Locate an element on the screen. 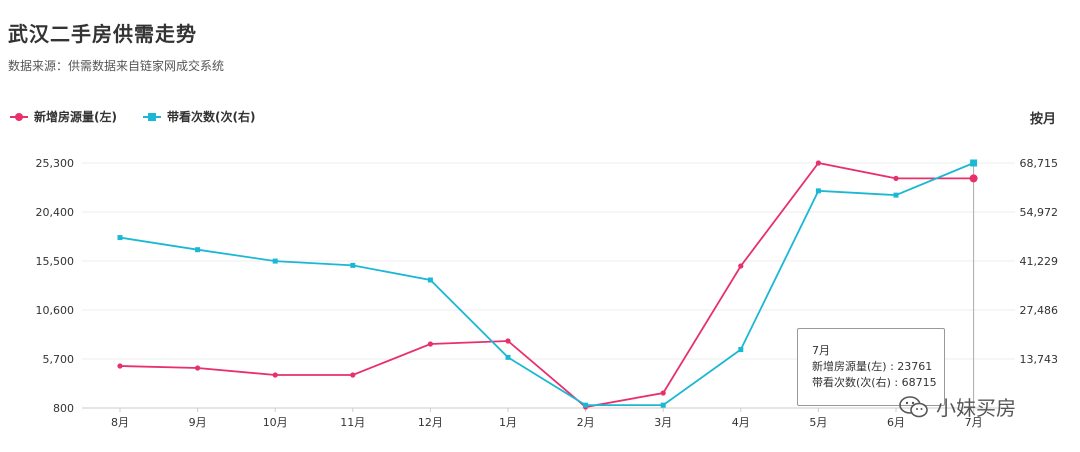 This screenshot has height=452, width=1080. legend-swatch-left is located at coordinates (19, 117).